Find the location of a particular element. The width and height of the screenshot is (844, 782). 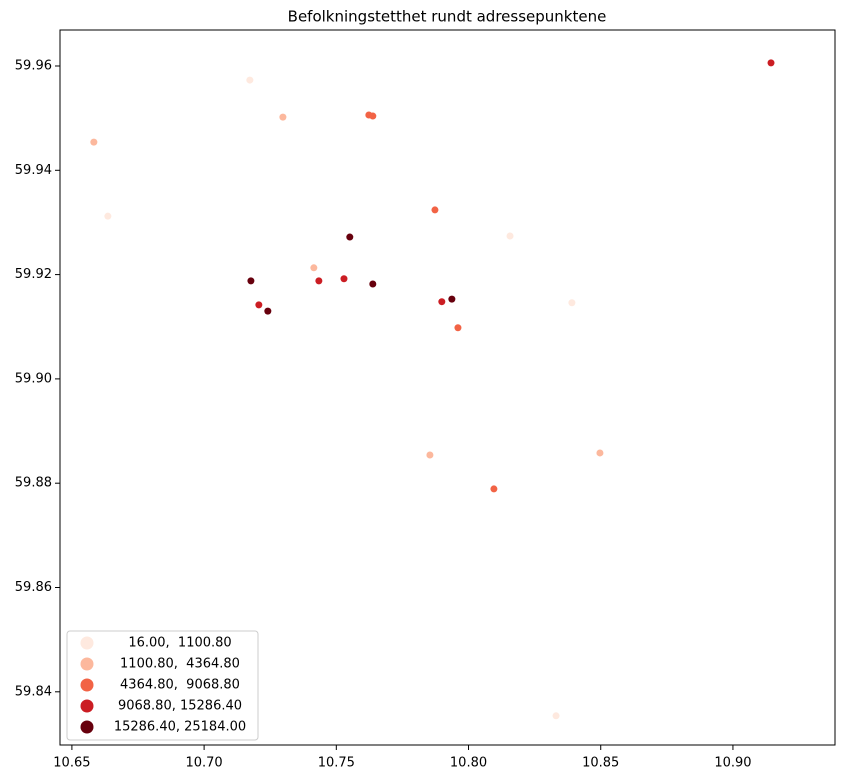

x-tick-label: 10.65 is located at coordinates (71, 763).